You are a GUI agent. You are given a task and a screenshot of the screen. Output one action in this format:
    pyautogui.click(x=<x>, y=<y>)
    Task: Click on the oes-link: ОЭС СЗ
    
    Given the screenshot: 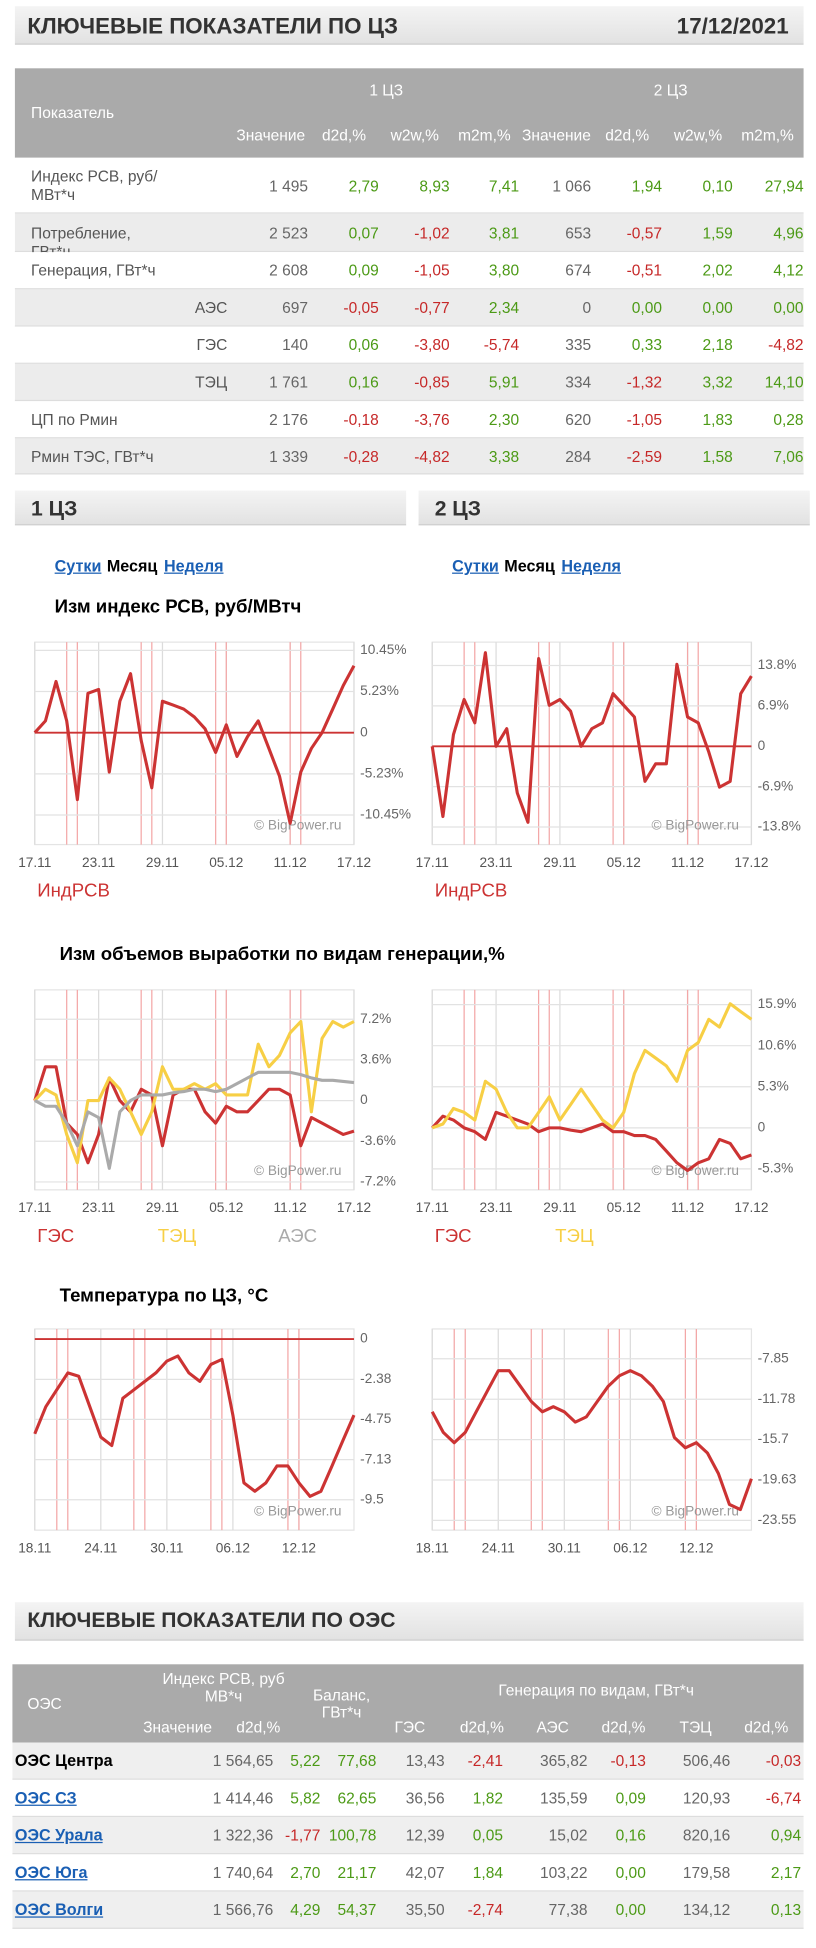 What is the action you would take?
    pyautogui.click(x=45, y=1798)
    